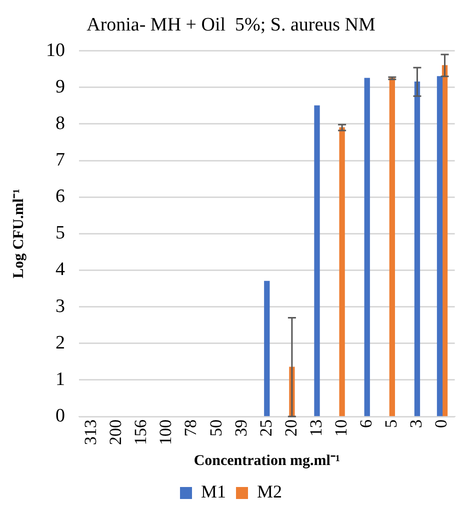 Image resolution: width=466 pixels, height=512 pixels. I want to click on y-tick-label: 10, so click(55, 50).